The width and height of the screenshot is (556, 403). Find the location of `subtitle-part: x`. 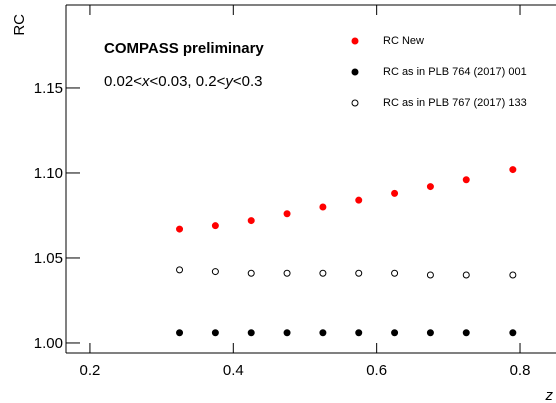

subtitle-part: x is located at coordinates (145, 81).